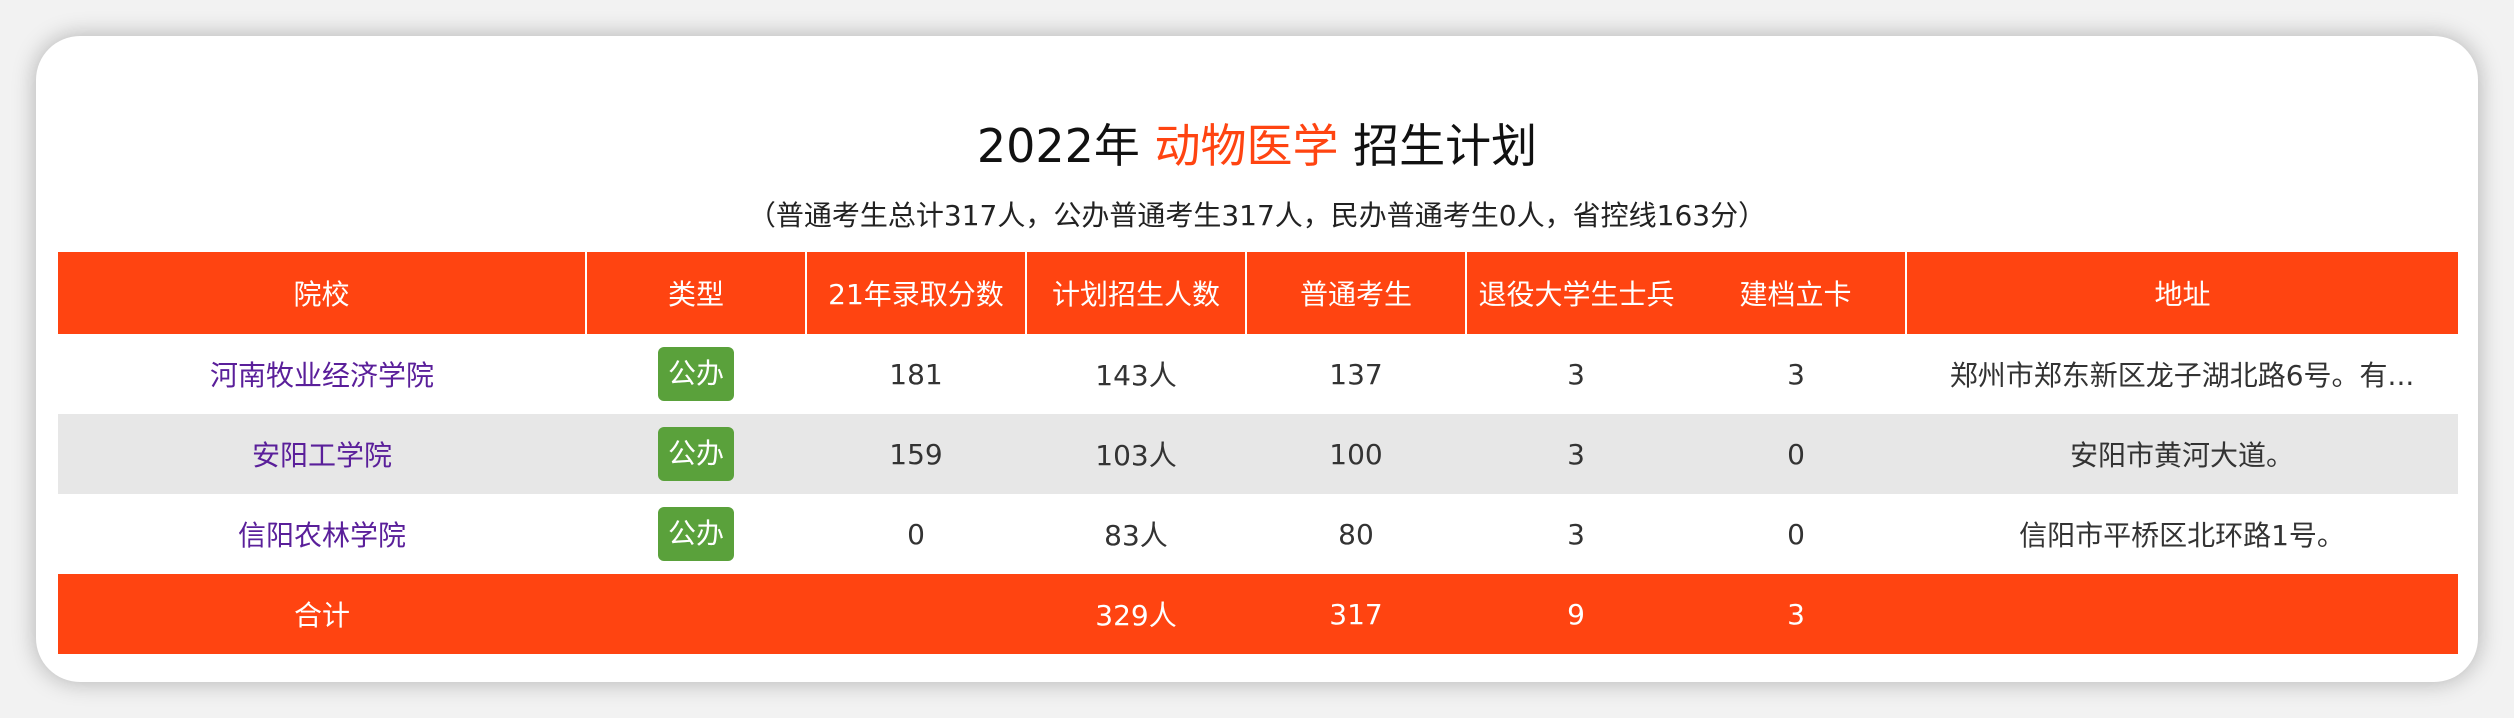 The image size is (2514, 718). I want to click on total-label: 合计, so click(322, 614).